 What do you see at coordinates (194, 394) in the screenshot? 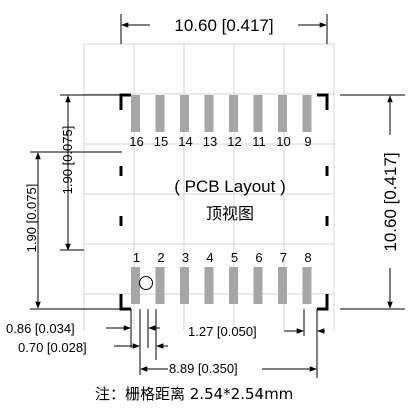
I see `grid-note: 注：栅格距离 2.54*2.54mm` at bounding box center [194, 394].